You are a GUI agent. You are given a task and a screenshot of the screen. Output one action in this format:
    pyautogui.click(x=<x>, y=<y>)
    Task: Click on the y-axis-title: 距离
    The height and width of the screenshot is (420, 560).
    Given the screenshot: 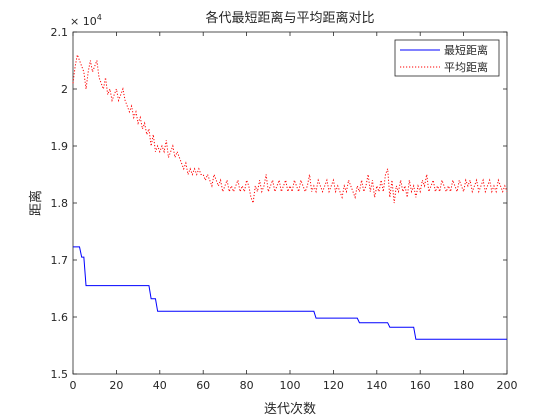 What is the action you would take?
    pyautogui.click(x=36, y=203)
    